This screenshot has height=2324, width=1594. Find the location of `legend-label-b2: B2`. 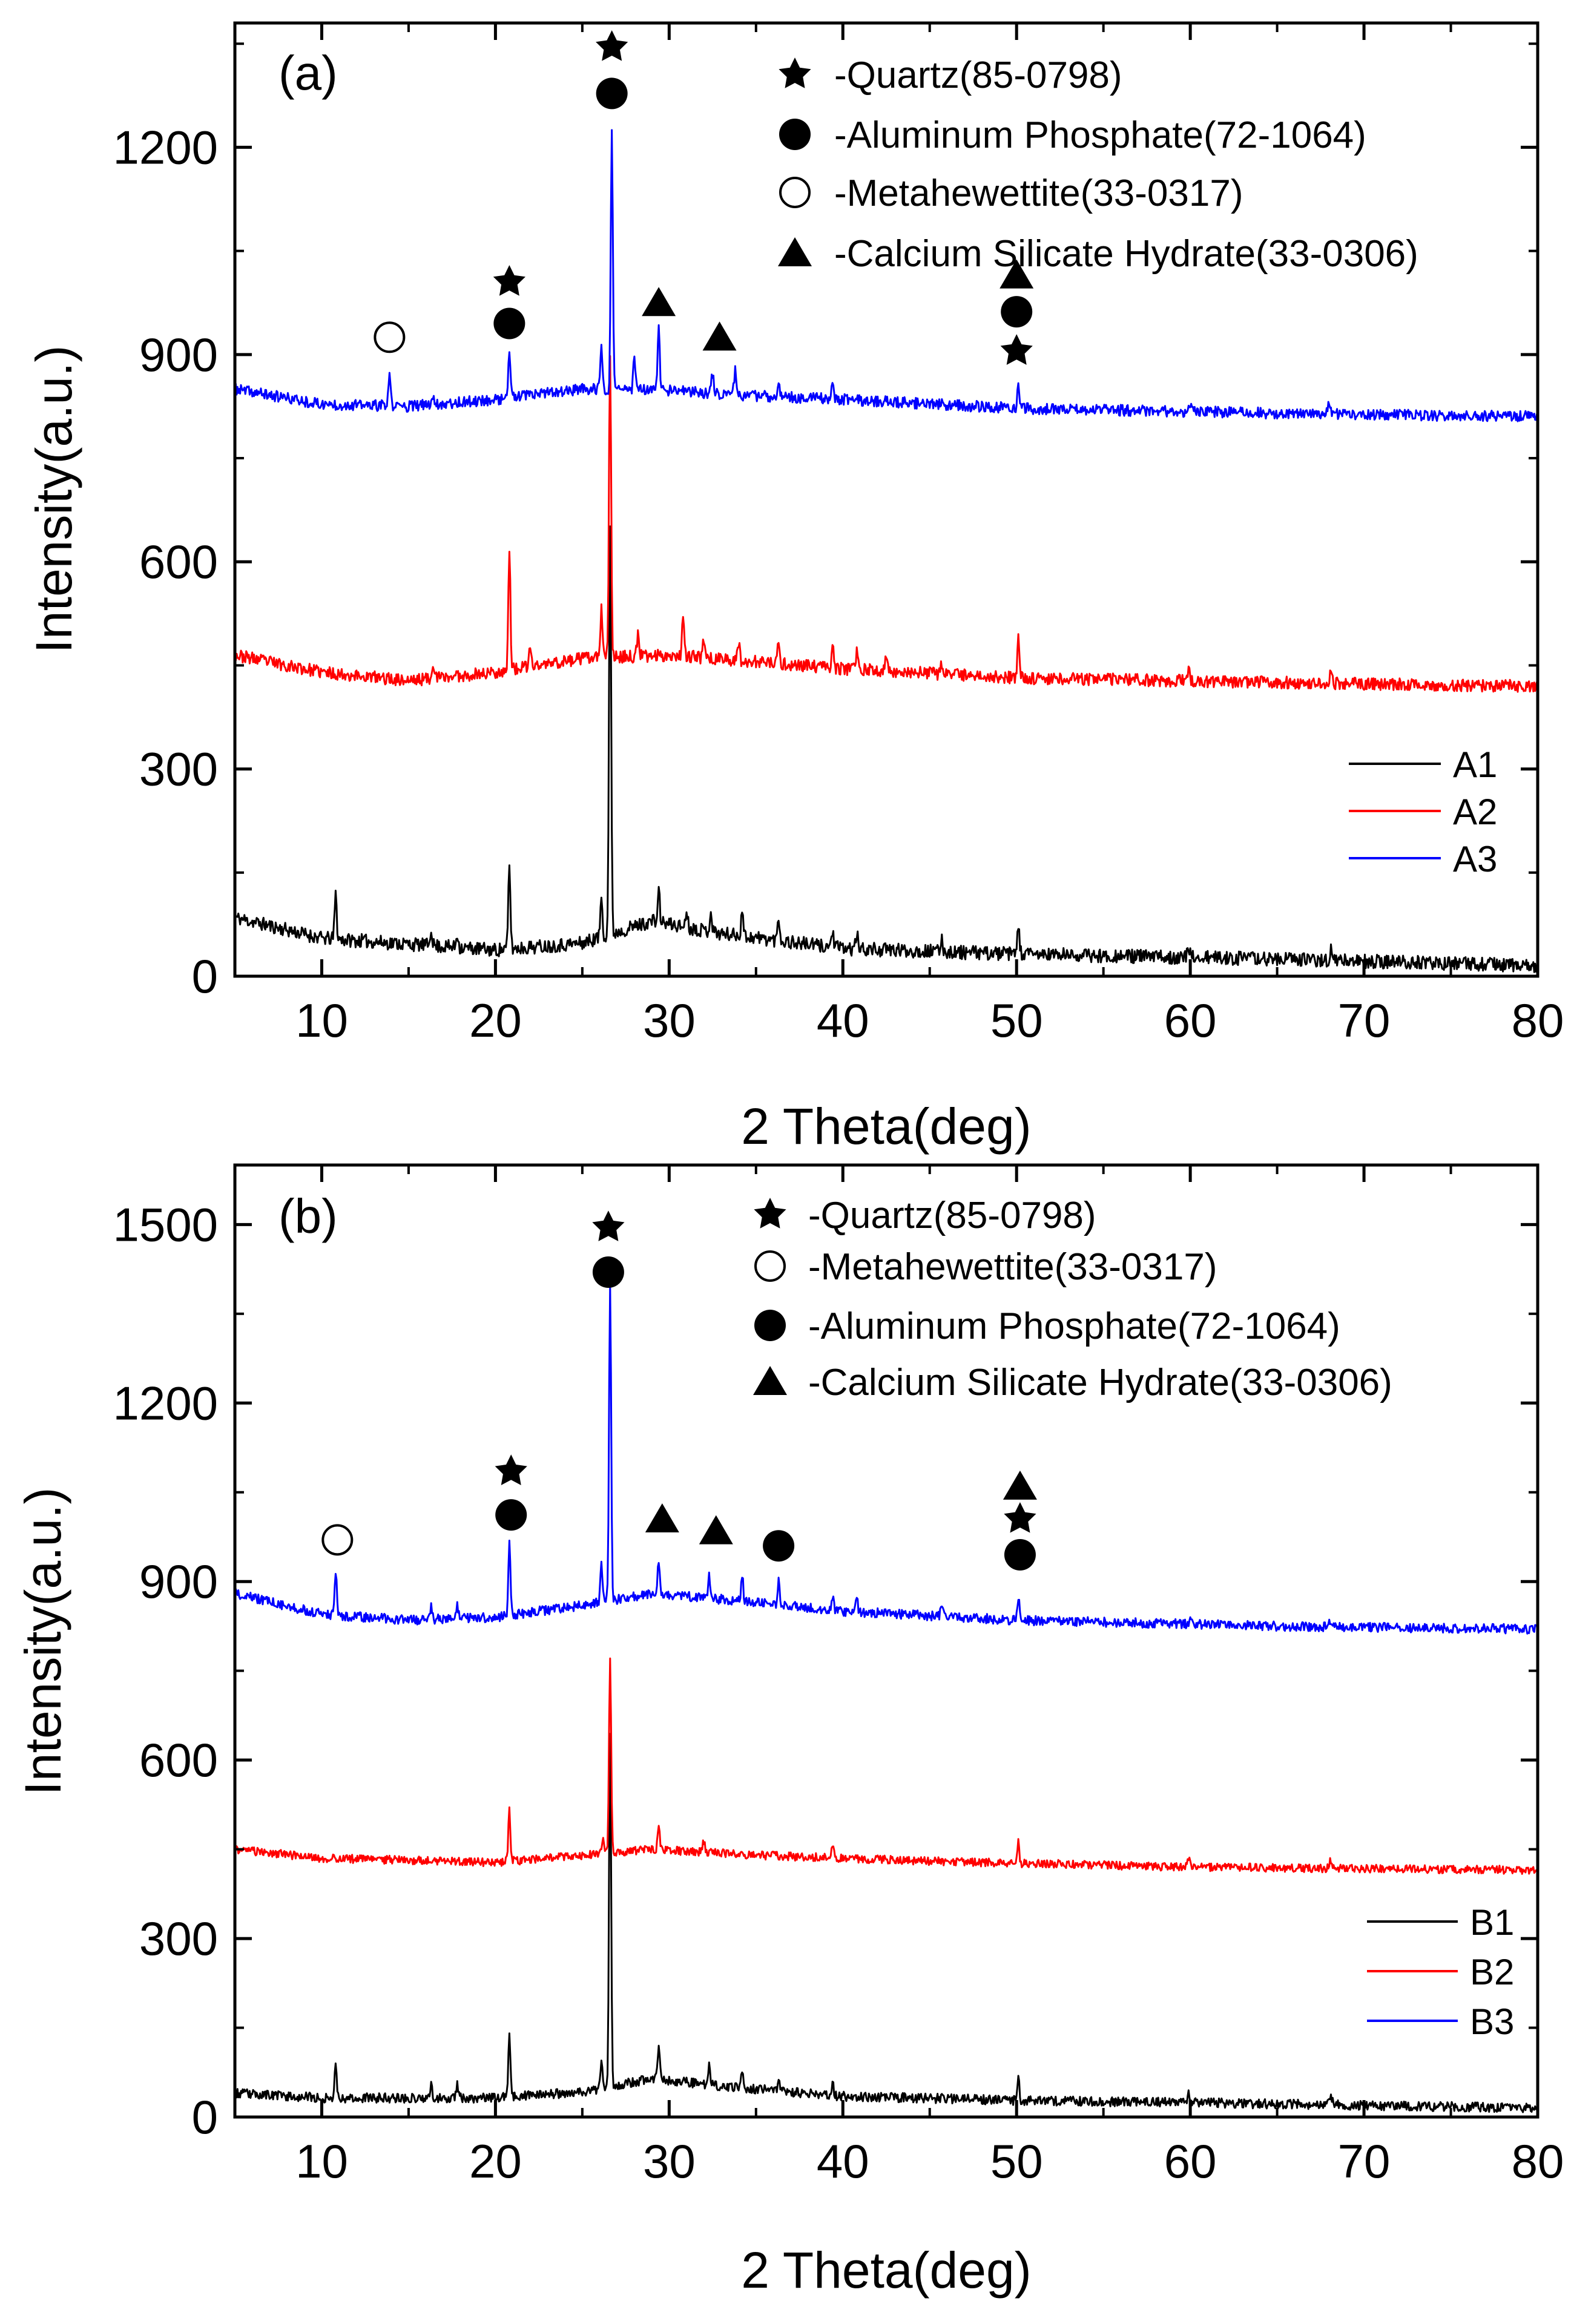

legend-label-b2: B2 is located at coordinates (1492, 1972).